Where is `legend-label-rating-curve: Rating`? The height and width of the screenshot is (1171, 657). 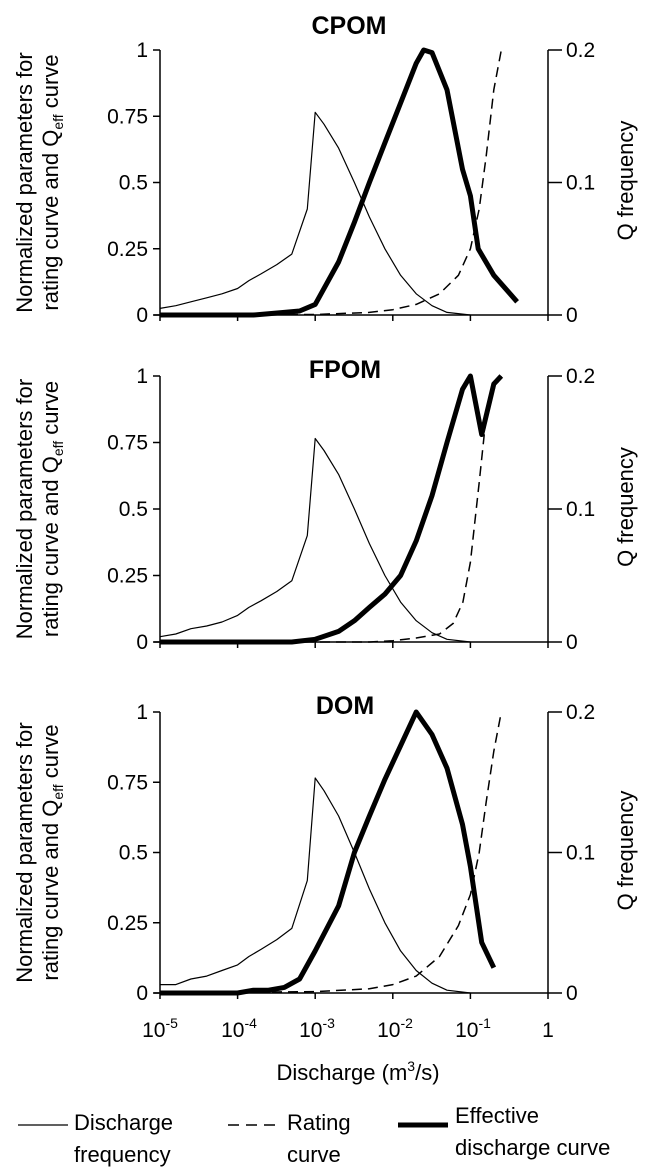
legend-label-rating-curve: Rating is located at coordinates (319, 1122).